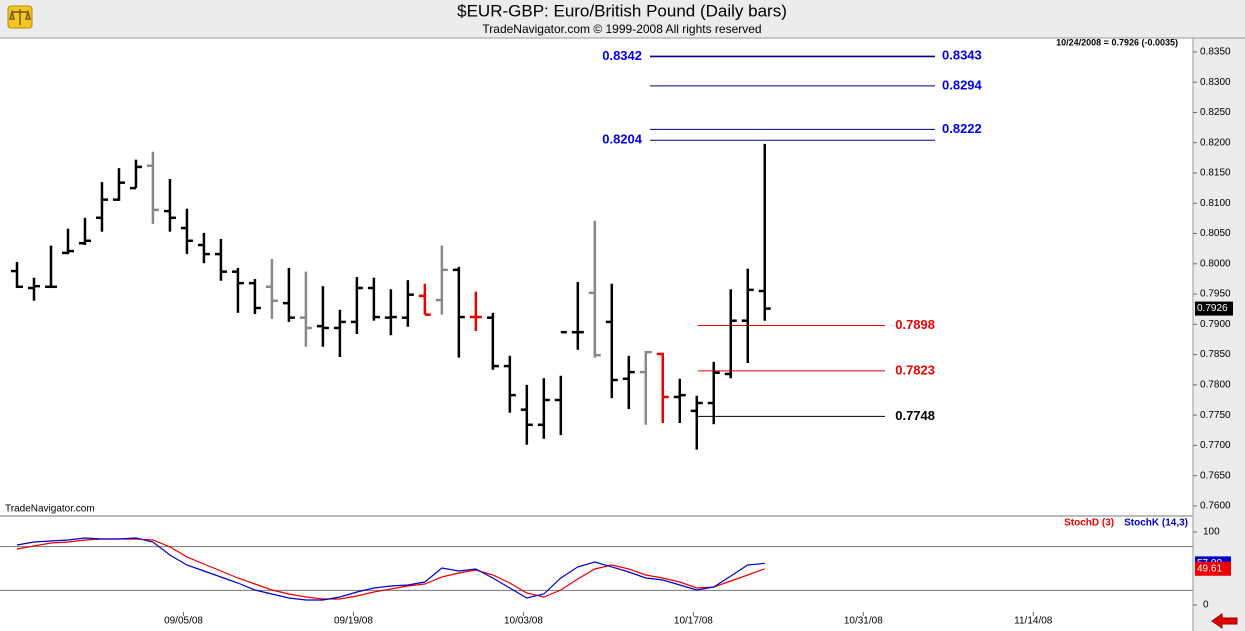  What do you see at coordinates (1117, 42) in the screenshot?
I see `quote: 10/24/2008 = 0.7926 (-0.0035)` at bounding box center [1117, 42].